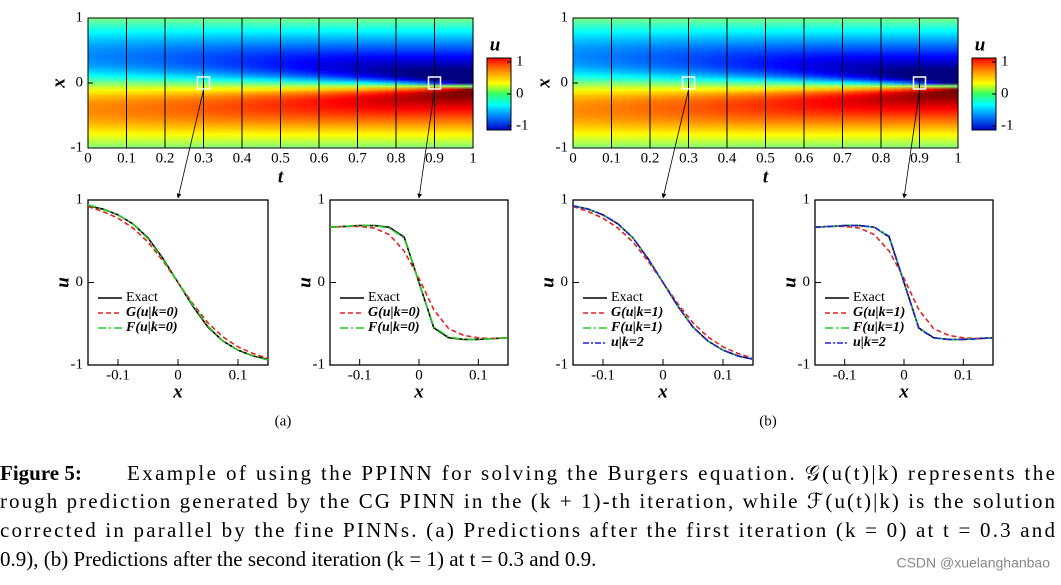 The image size is (1061, 585). I want to click on x-tick-label: 0.8, so click(396, 158).